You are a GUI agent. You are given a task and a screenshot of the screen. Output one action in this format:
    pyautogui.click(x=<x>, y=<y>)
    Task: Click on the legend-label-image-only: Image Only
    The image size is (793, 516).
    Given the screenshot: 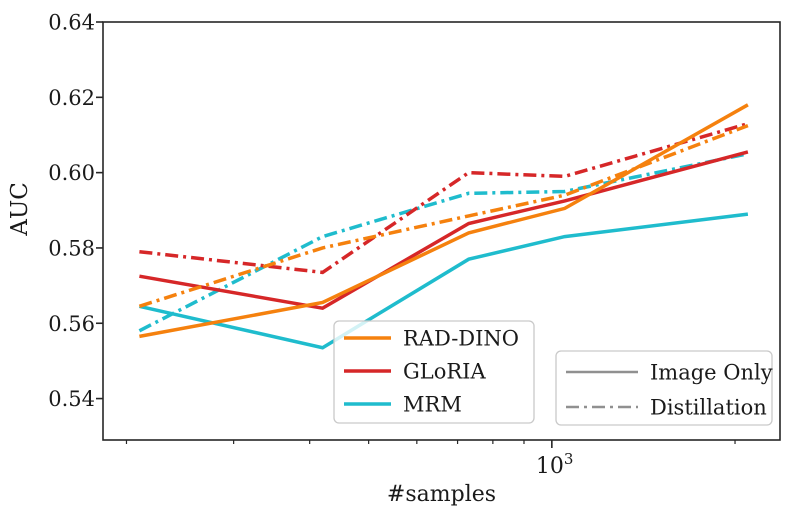 What is the action you would take?
    pyautogui.click(x=711, y=373)
    